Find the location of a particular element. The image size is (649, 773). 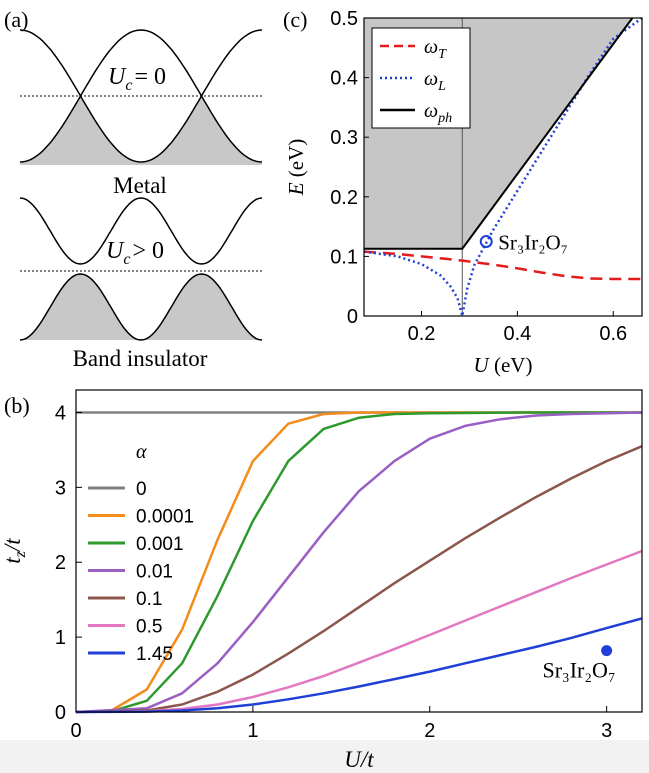

x-tick-label-b: 3 is located at coordinates (606, 731).